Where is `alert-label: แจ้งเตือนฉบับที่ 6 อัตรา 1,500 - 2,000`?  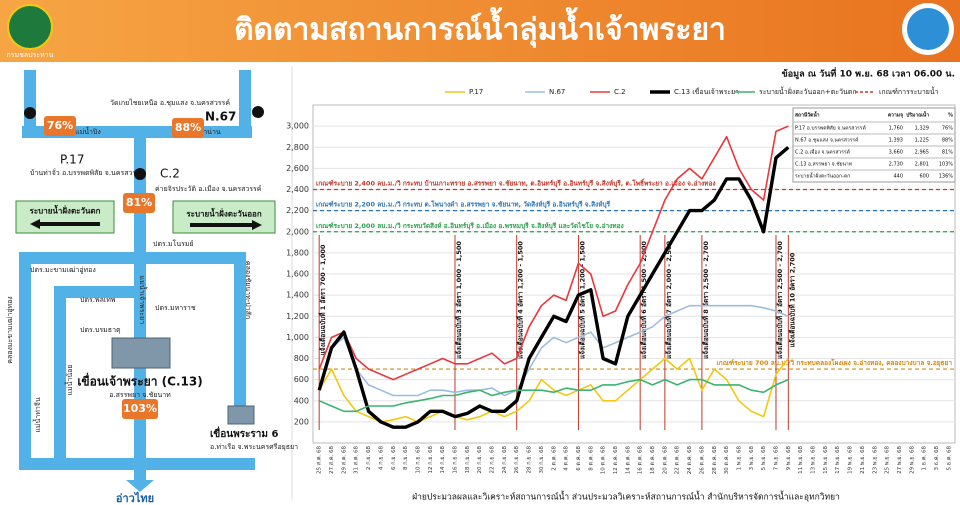
alert-label: แจ้งเตือนฉบับที่ 6 อัตรา 1,500 - 2,000 is located at coordinates (643, 300).